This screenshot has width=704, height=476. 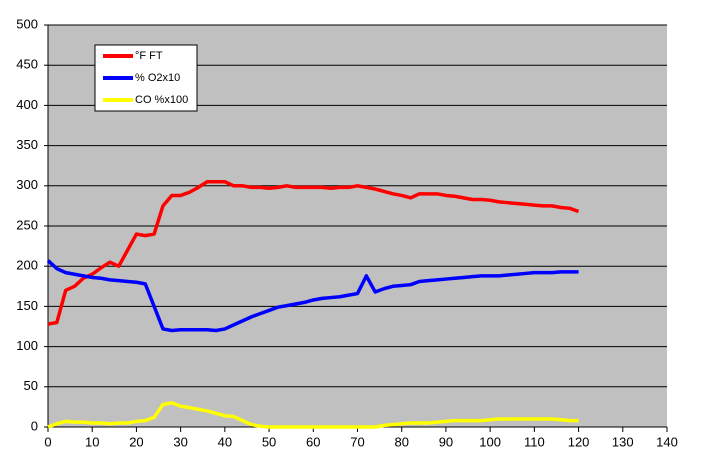 What do you see at coordinates (31, 385) in the screenshot?
I see `y-tick-label: 50` at bounding box center [31, 385].